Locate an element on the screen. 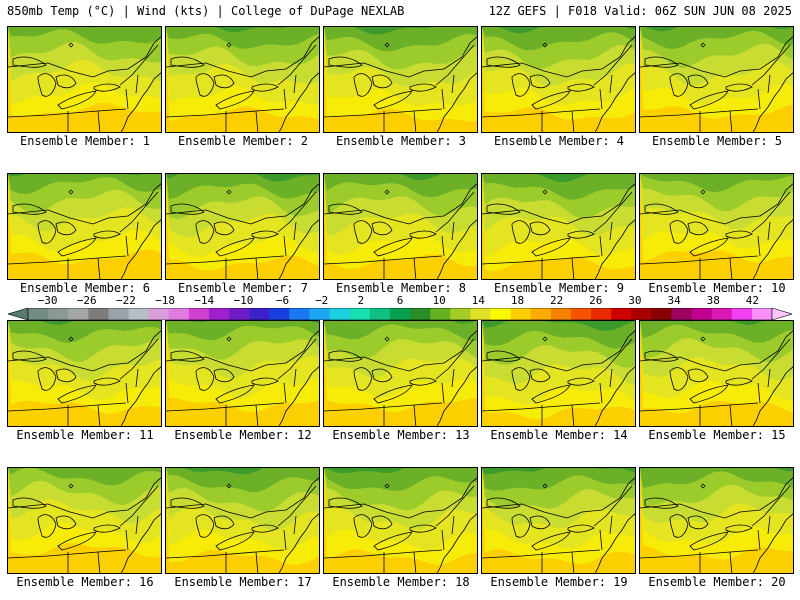  colorbar-tick-label: −6 is located at coordinates (282, 300).